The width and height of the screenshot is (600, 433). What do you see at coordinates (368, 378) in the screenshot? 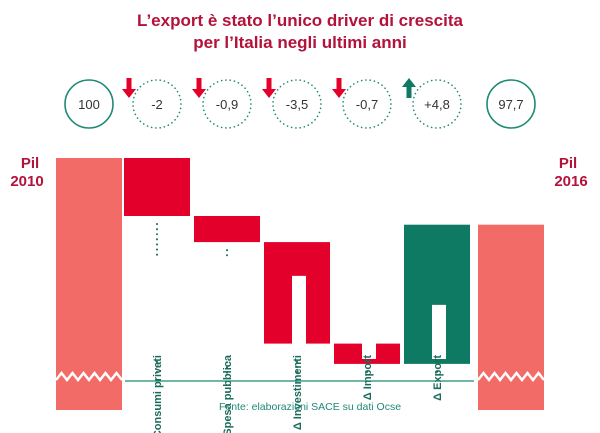
I see `step-label: Δ Import` at bounding box center [368, 378].